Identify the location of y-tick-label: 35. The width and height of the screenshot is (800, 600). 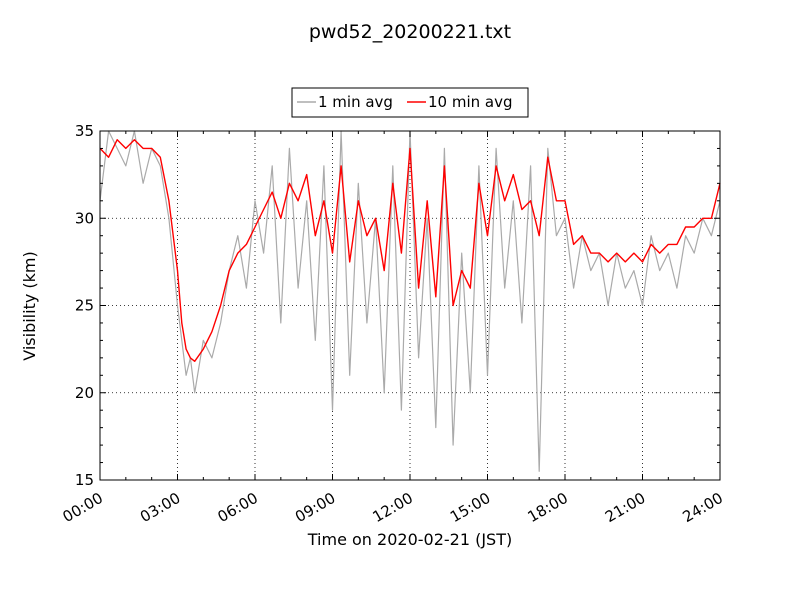
(84, 131).